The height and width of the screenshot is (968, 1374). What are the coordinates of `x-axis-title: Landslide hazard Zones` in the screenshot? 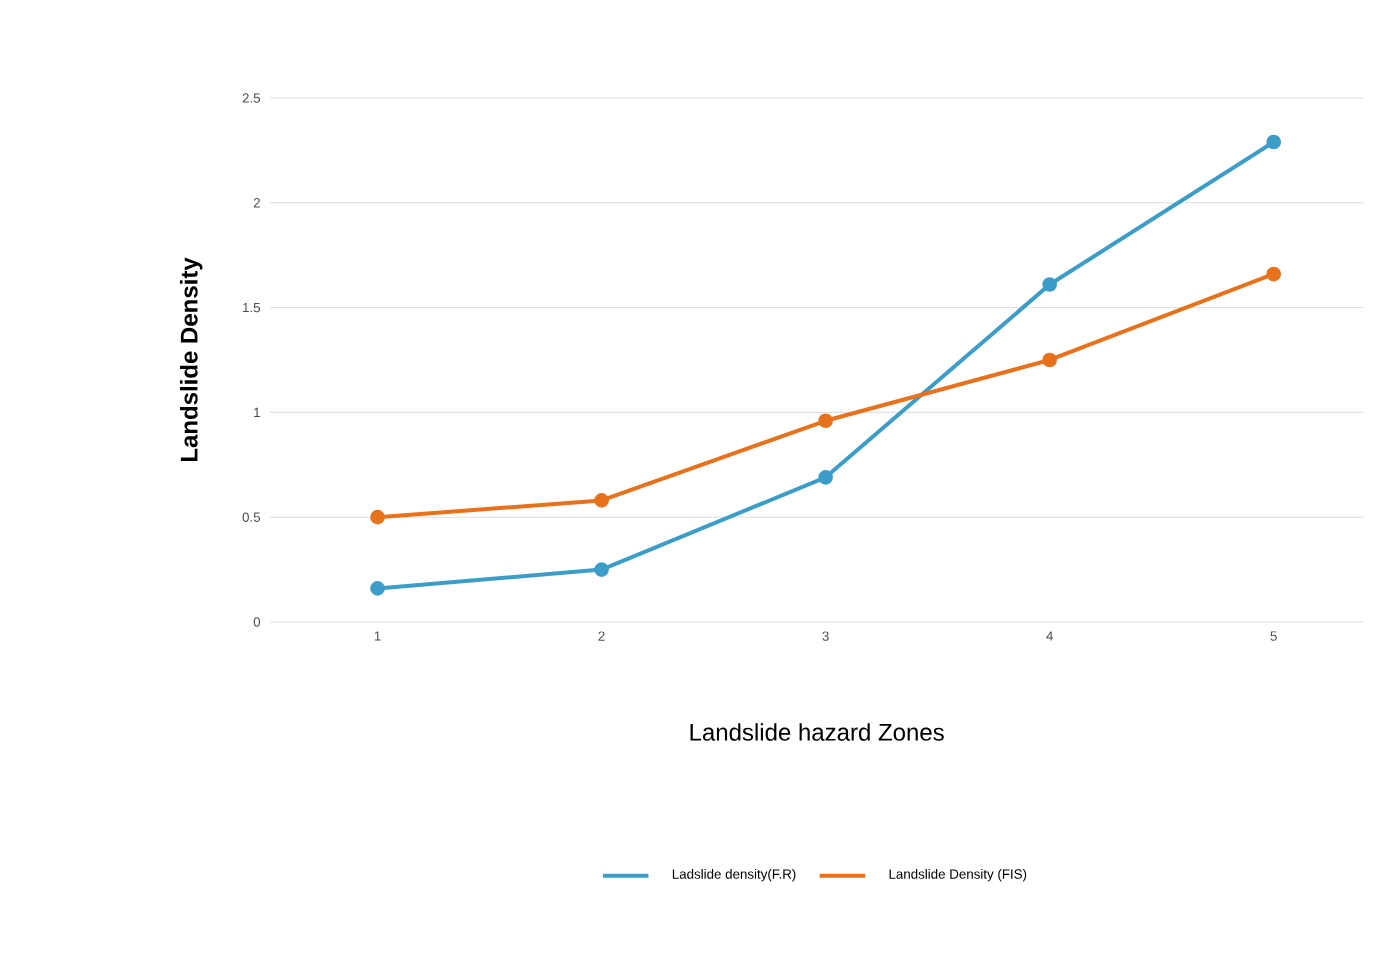 It's located at (817, 732).